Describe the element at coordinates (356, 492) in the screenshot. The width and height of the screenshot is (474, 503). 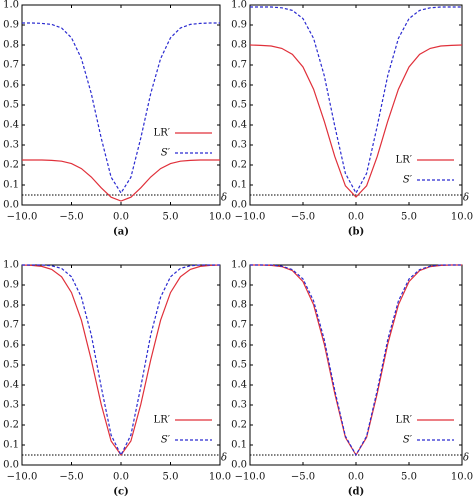
I see `panel-label: (d)` at that location.